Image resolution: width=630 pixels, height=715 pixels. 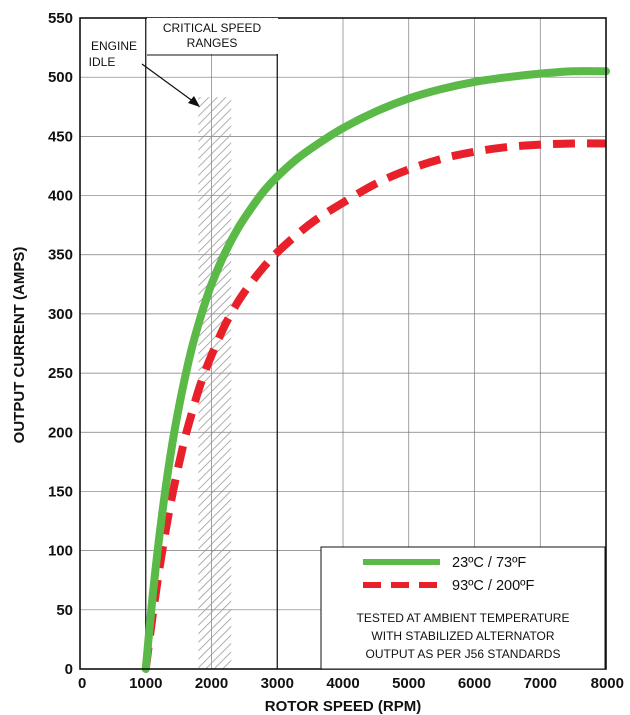 I want to click on critical-speed-title: CRITICAL SPEED, so click(x=212, y=28).